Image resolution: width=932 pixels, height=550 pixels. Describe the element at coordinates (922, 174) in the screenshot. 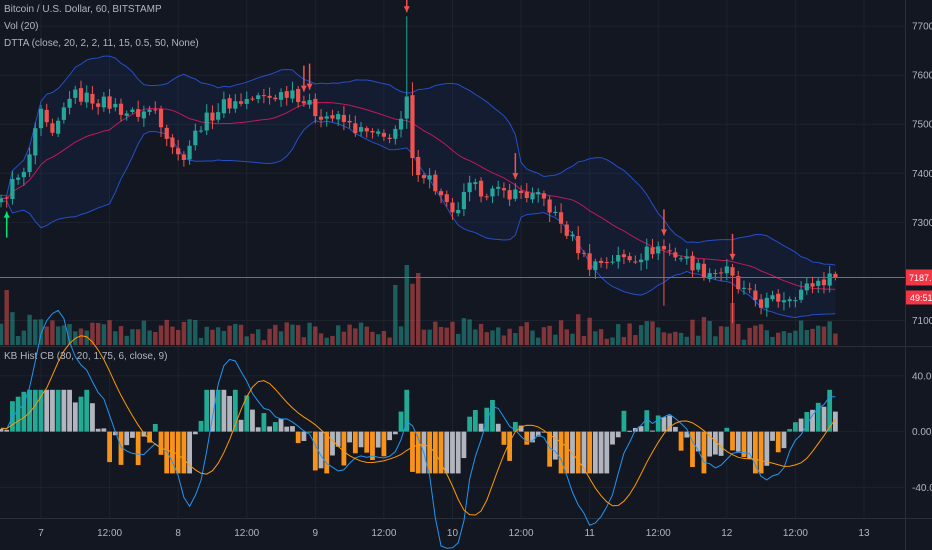

I see `price-tick-label: 7400.00` at that location.